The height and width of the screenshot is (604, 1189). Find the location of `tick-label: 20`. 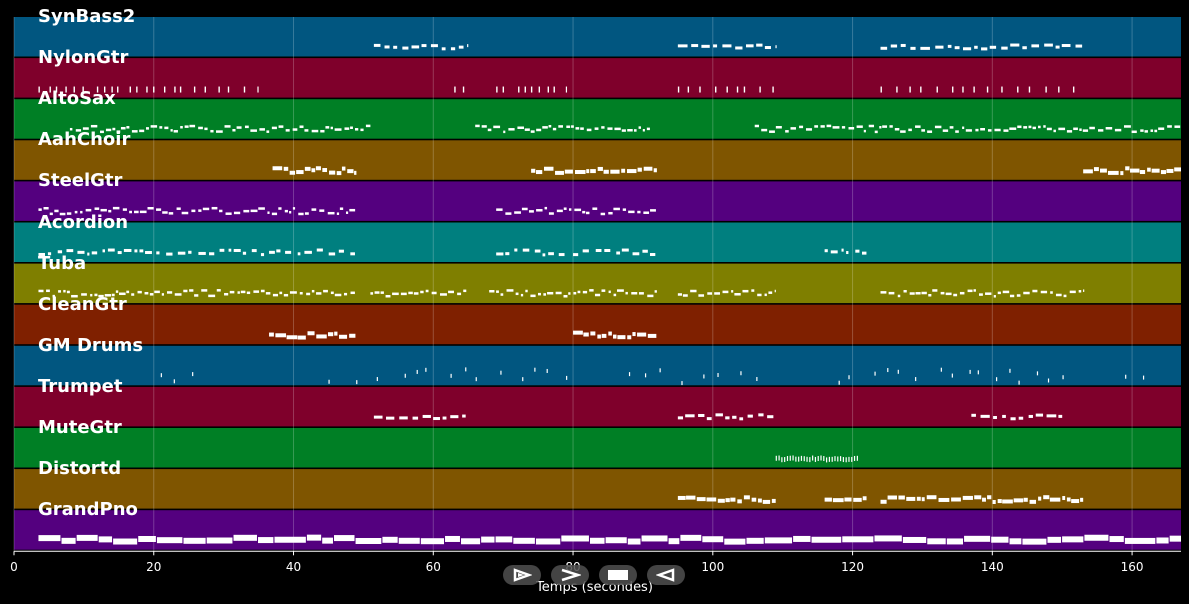

tick-label: 20 is located at coordinates (154, 567).